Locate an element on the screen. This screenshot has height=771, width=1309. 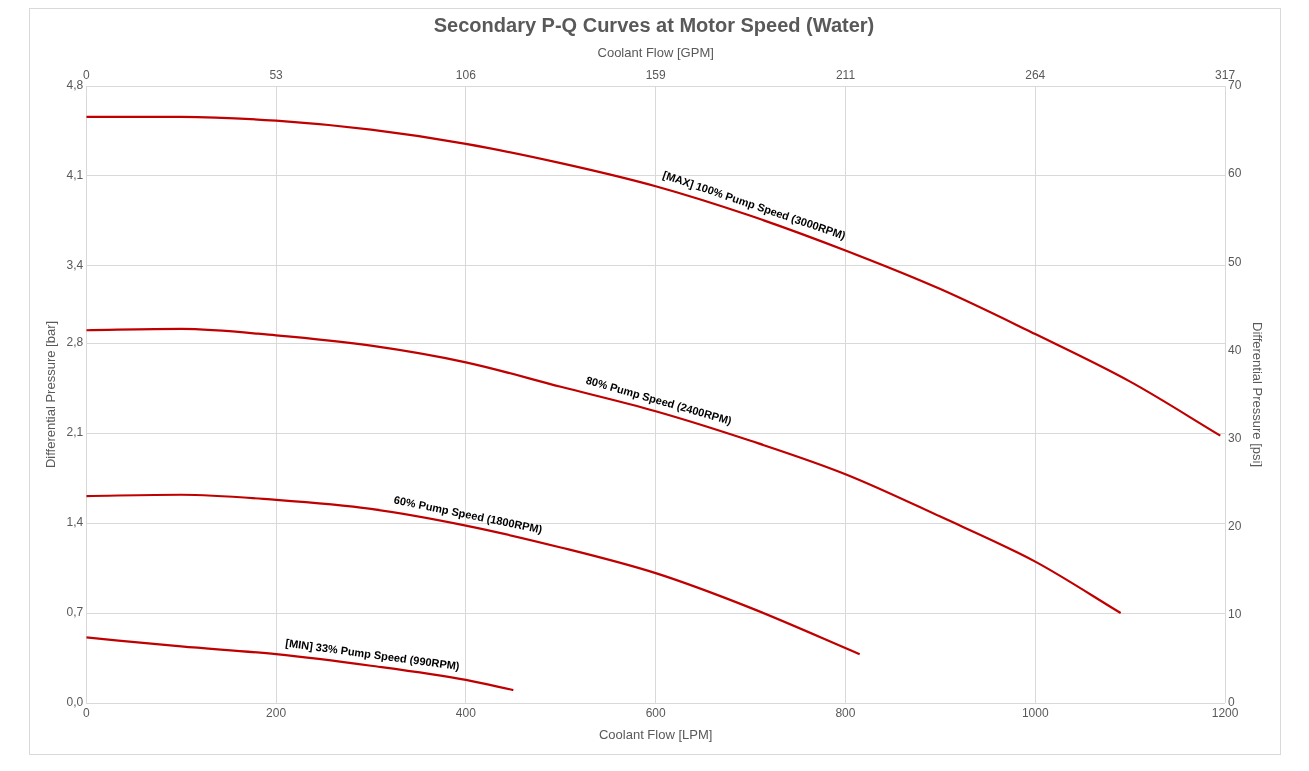
x2-tick-label: 211 is located at coordinates (845, 75).